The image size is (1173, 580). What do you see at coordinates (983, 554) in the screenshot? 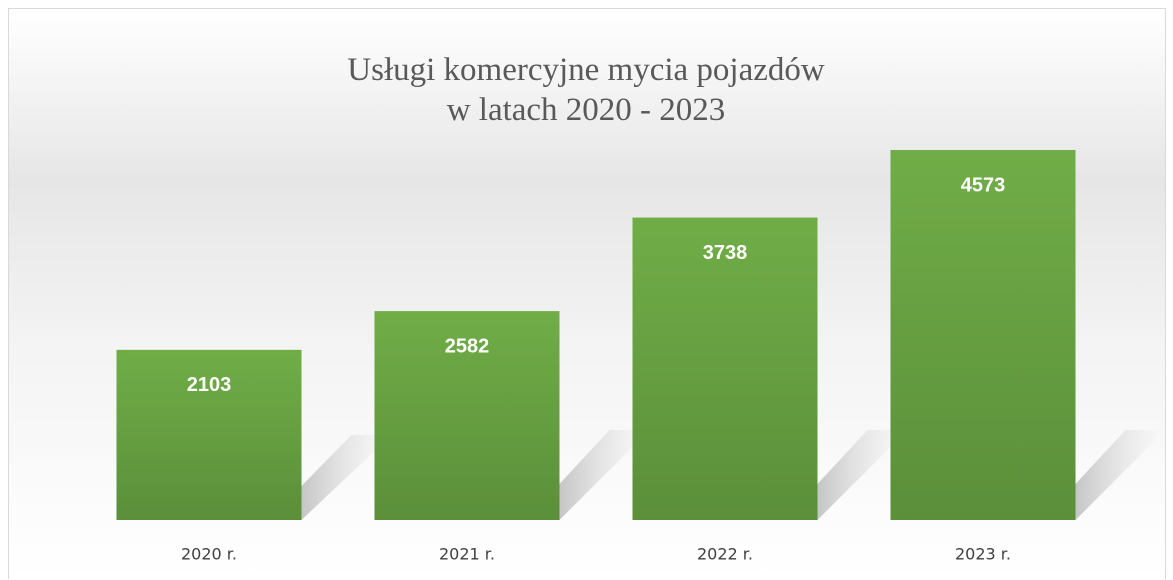
I see `x-tick-label: 2023 r.` at bounding box center [983, 554].